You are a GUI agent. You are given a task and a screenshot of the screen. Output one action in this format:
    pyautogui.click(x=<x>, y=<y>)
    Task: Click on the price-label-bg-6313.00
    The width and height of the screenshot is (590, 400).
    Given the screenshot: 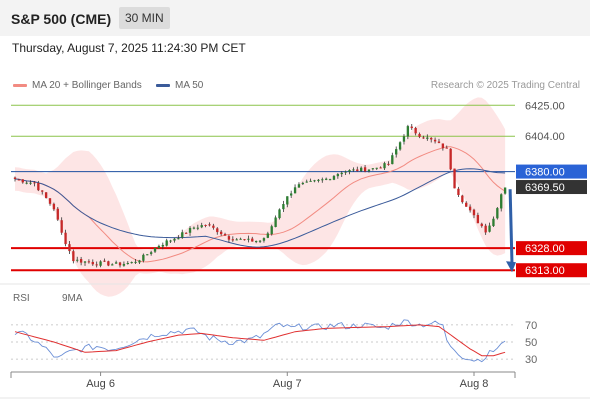 What is the action you would take?
    pyautogui.click(x=551, y=270)
    